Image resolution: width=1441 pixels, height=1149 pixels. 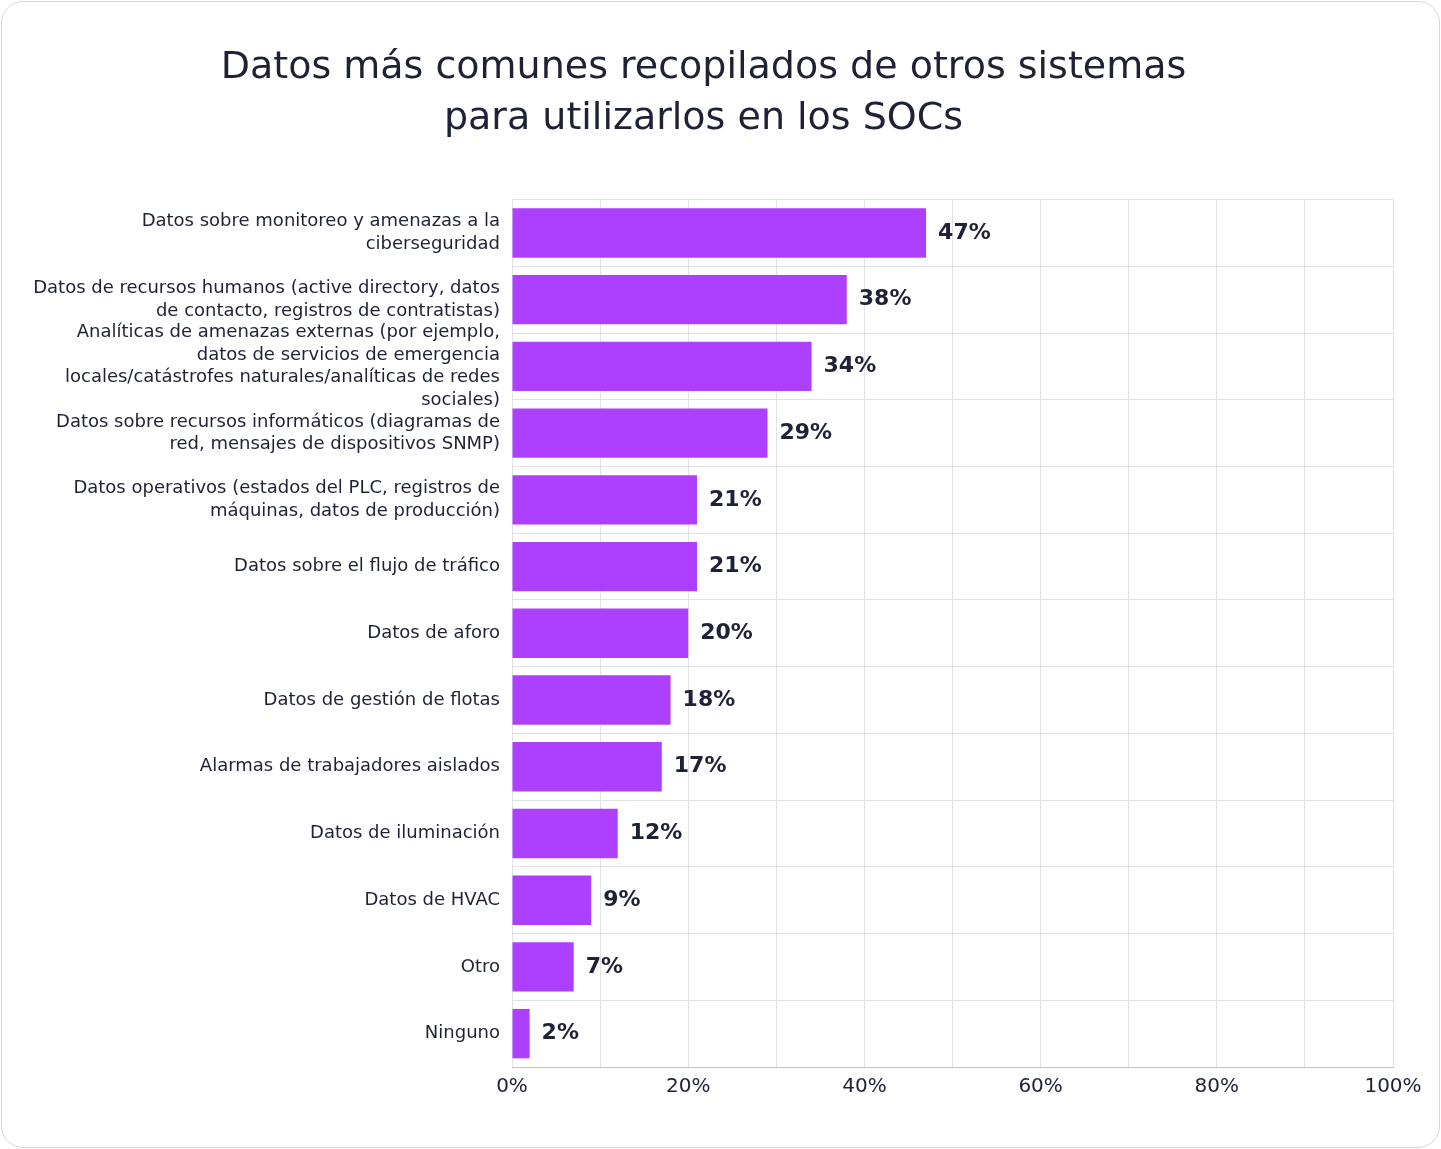 What do you see at coordinates (278, 431) in the screenshot?
I see `y-tick-label: Datos sobre recursos informáticos (diagramas de red, mensajes de dispositivos SNMP)` at bounding box center [278, 431].